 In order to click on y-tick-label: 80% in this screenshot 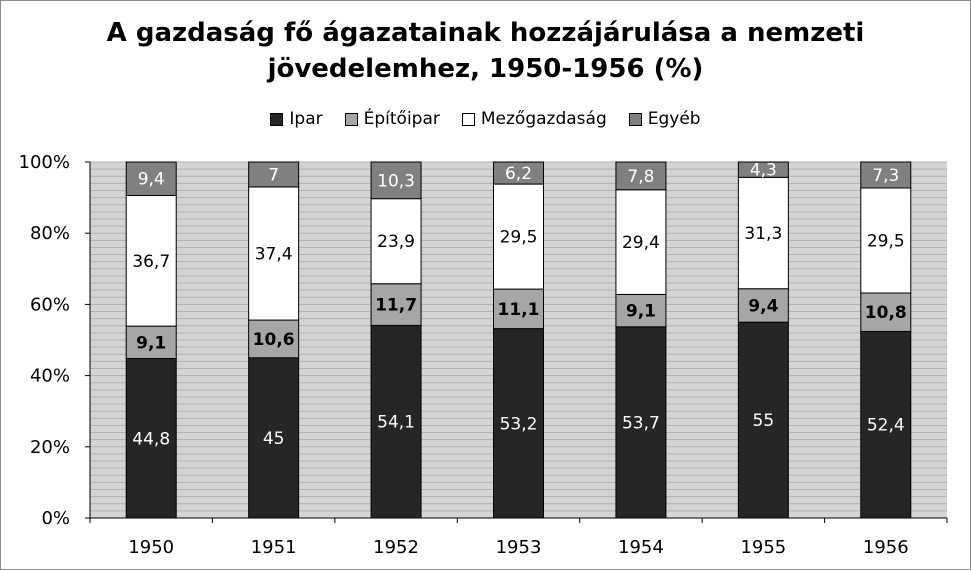, I will do `click(50, 233)`.